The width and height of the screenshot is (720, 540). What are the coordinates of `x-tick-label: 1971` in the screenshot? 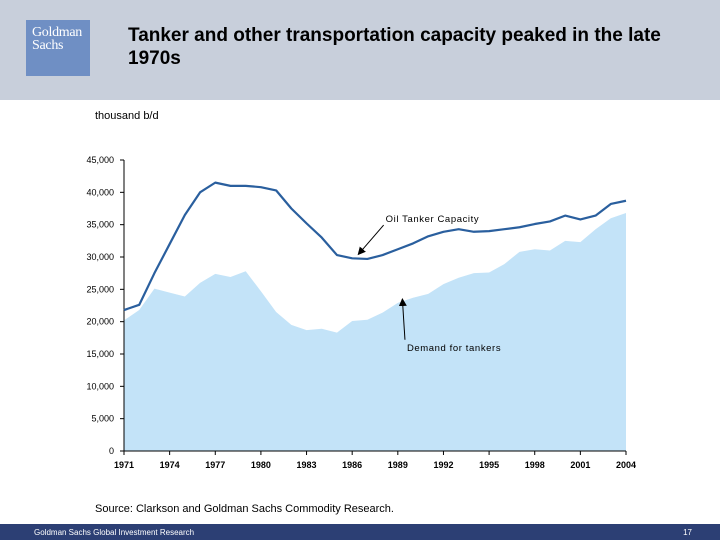 It's located at (124, 465).